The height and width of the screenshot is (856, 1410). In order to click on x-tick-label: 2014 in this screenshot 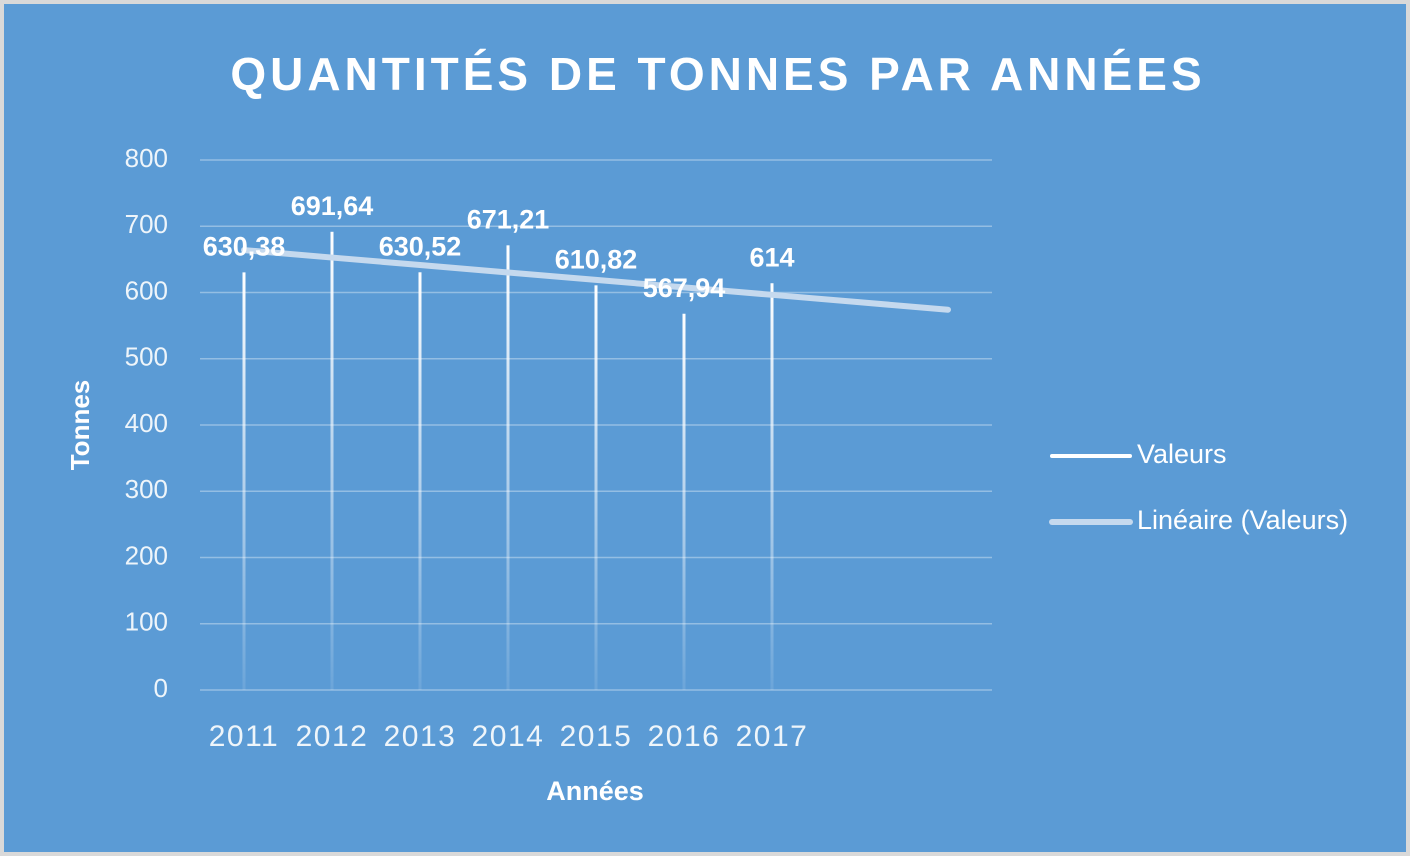, I will do `click(508, 736)`.